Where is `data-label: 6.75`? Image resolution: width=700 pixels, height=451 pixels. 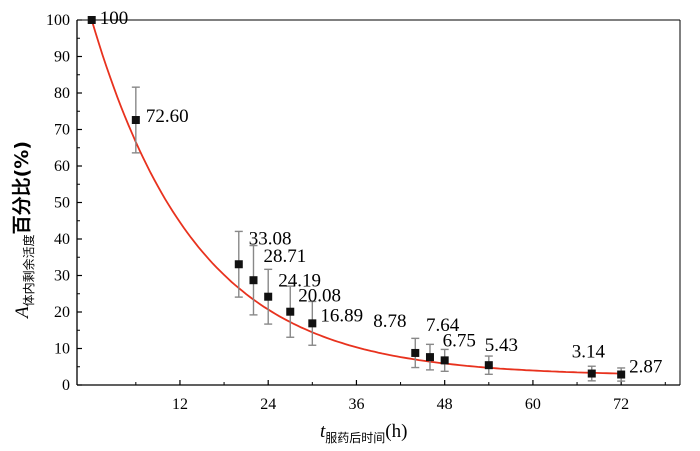
data-label: 6.75 is located at coordinates (459, 340).